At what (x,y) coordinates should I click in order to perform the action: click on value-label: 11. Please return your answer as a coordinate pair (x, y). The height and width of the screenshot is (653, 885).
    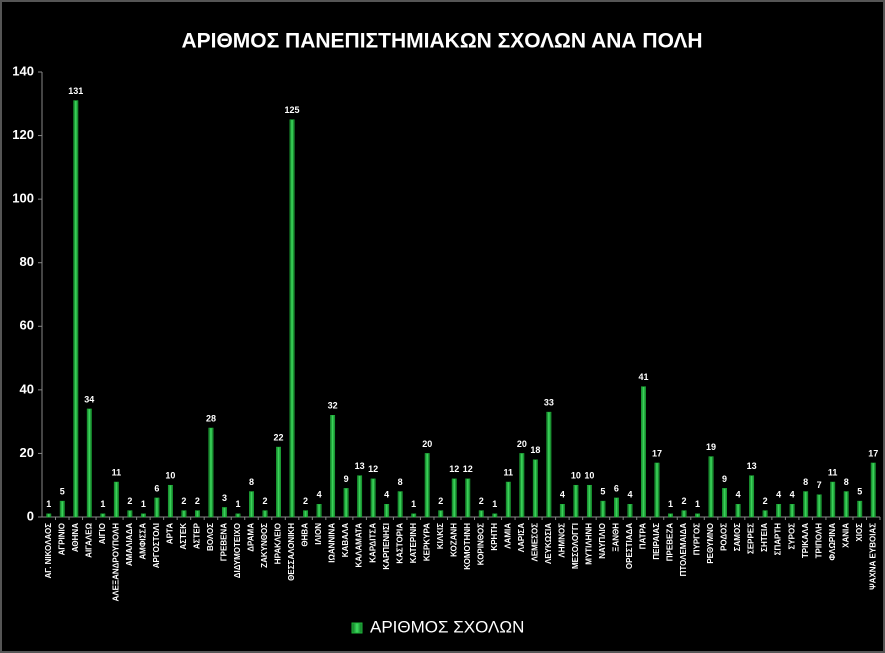
    Looking at the image, I should click on (117, 472).